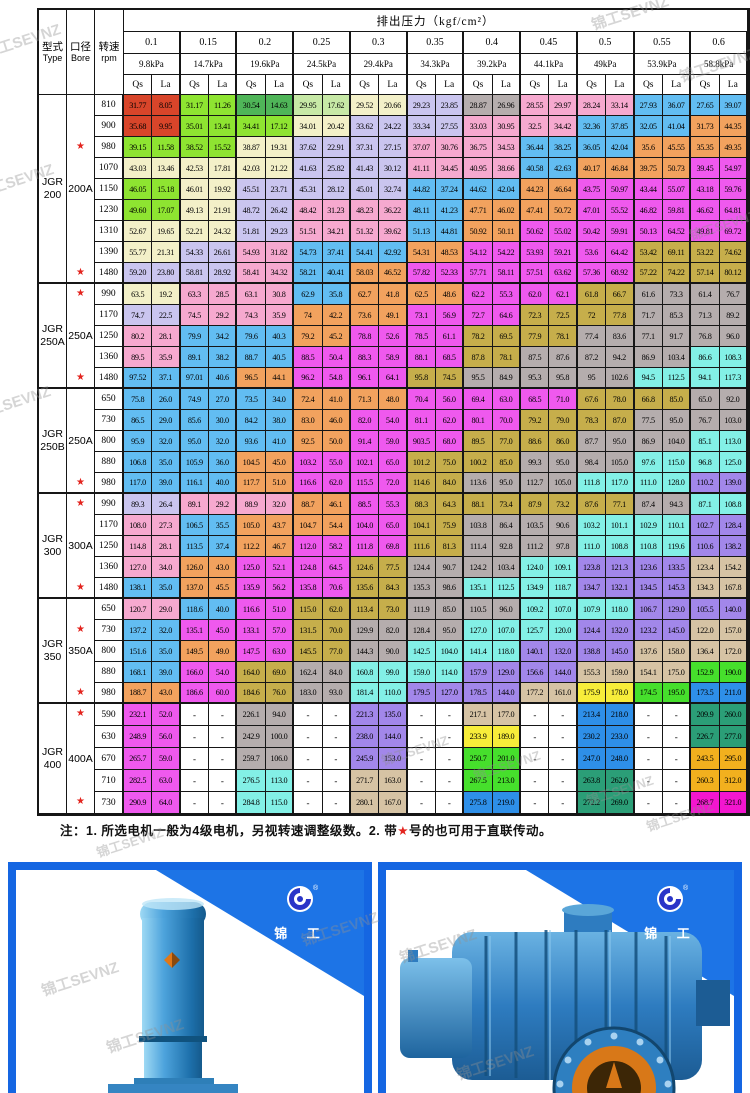 This screenshot has height=1093, width=750. What do you see at coordinates (109, 693) in the screenshot?
I see `rpm-cell: 980` at bounding box center [109, 693].